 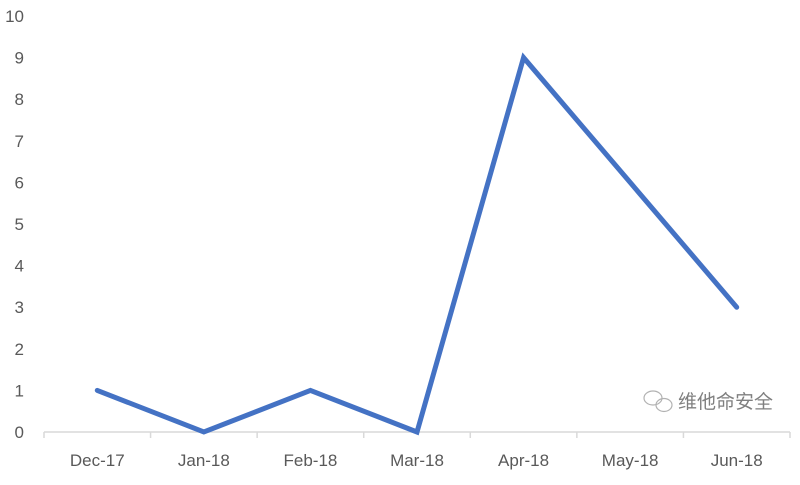 What do you see at coordinates (19, 58) in the screenshot?
I see `y-tick-label: 9` at bounding box center [19, 58].